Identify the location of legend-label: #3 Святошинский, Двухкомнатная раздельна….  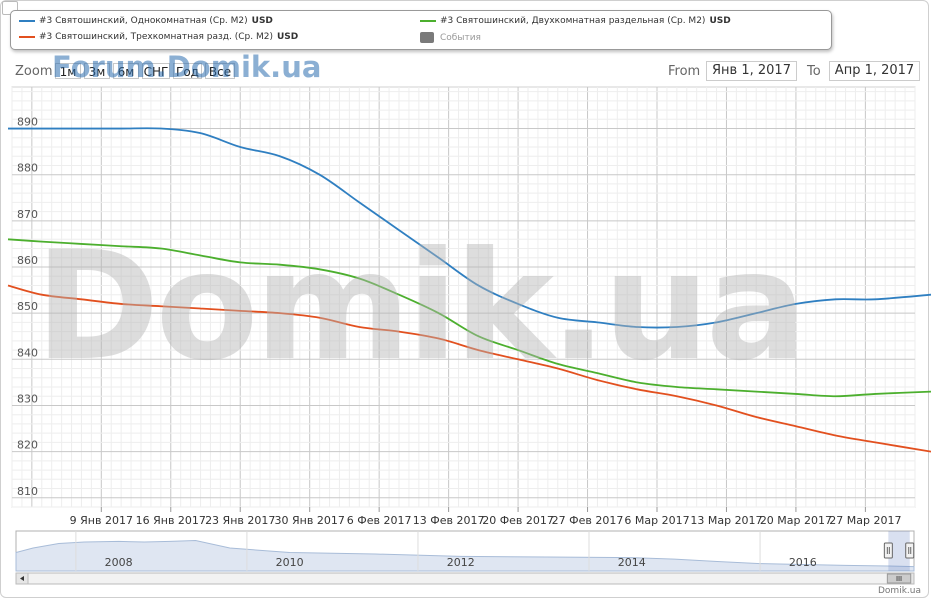
(573, 21).